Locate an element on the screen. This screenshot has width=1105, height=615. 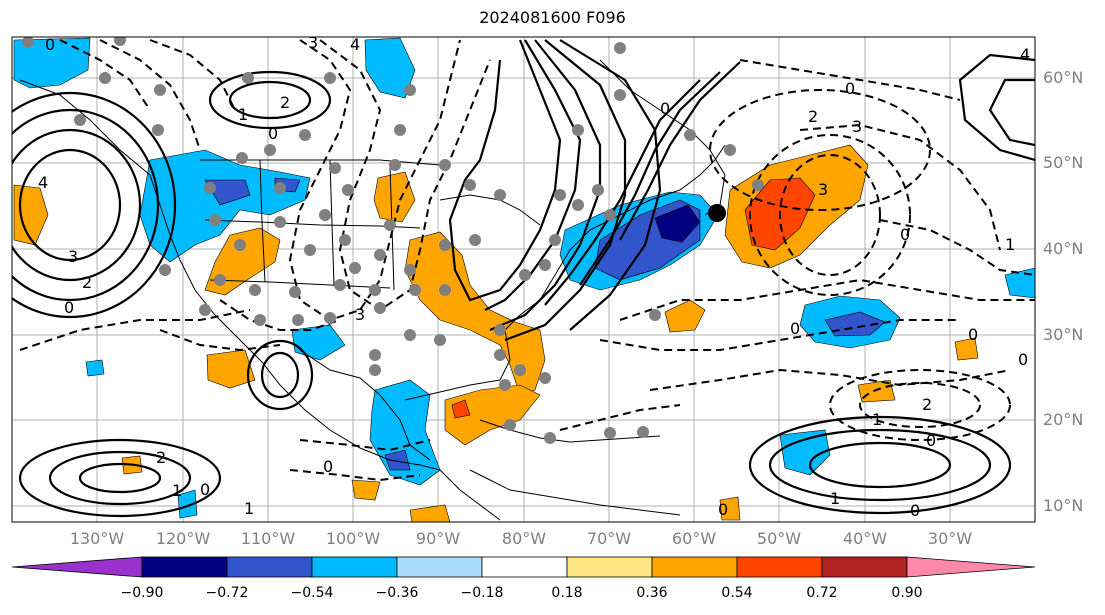
lon-label-40w: 40°W is located at coordinates (865, 538).